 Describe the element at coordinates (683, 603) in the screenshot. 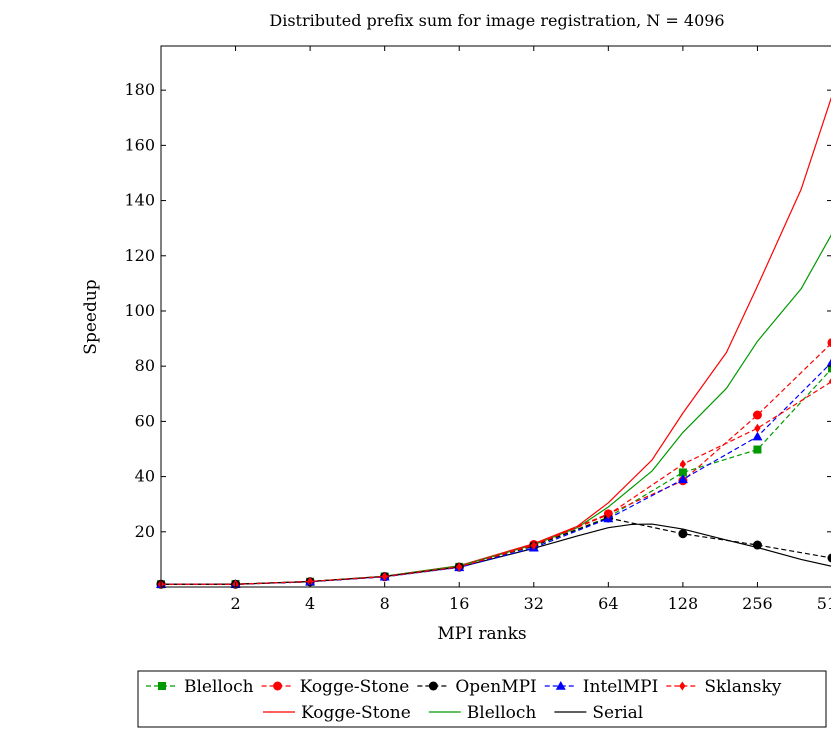

I see `x-tick-label: 128` at that location.